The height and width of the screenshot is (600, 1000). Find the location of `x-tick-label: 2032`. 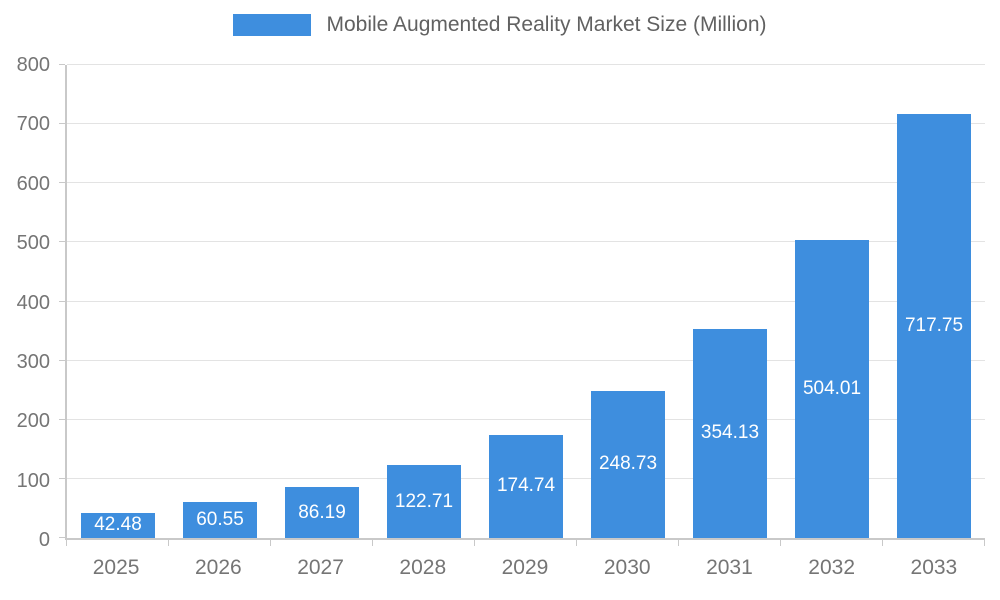

x-tick-label: 2032 is located at coordinates (832, 567).